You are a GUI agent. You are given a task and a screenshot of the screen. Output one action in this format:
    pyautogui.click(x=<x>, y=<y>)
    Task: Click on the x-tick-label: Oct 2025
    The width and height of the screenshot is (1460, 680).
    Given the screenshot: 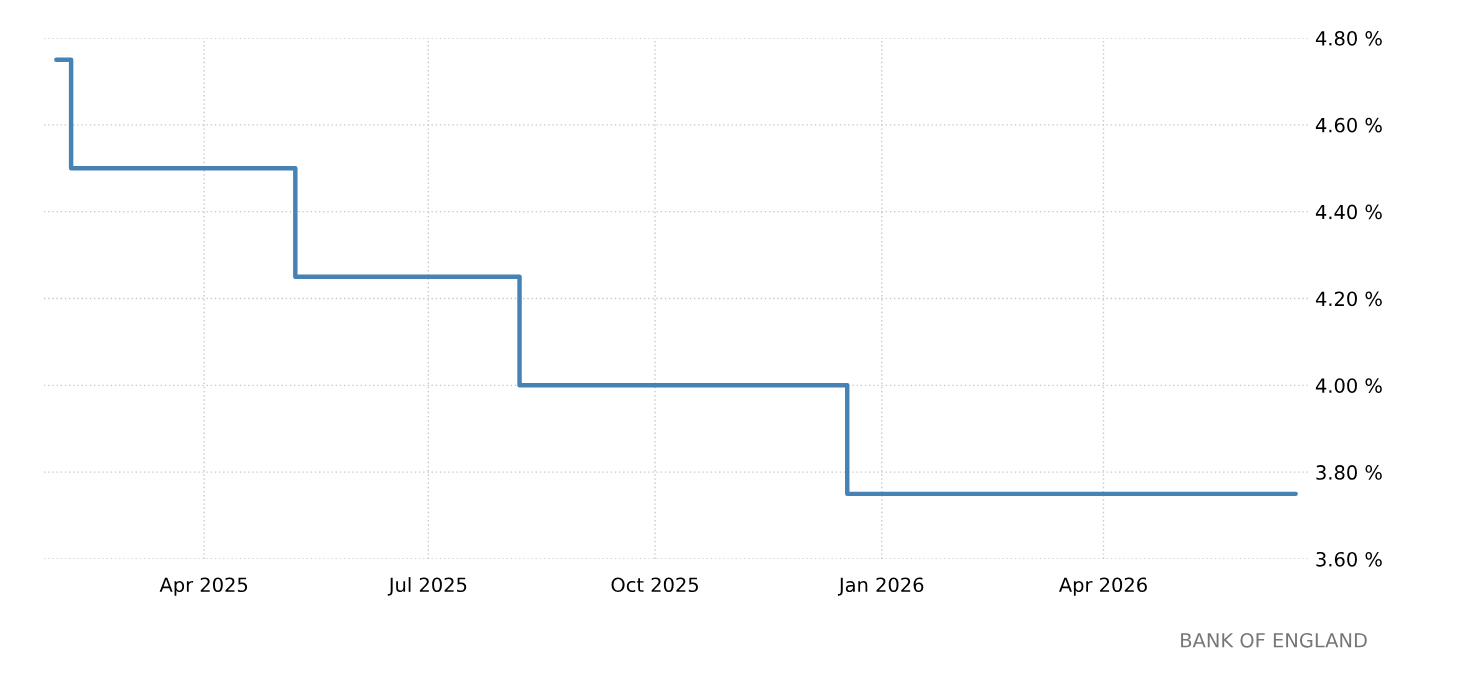 What is the action you would take?
    pyautogui.click(x=654, y=585)
    